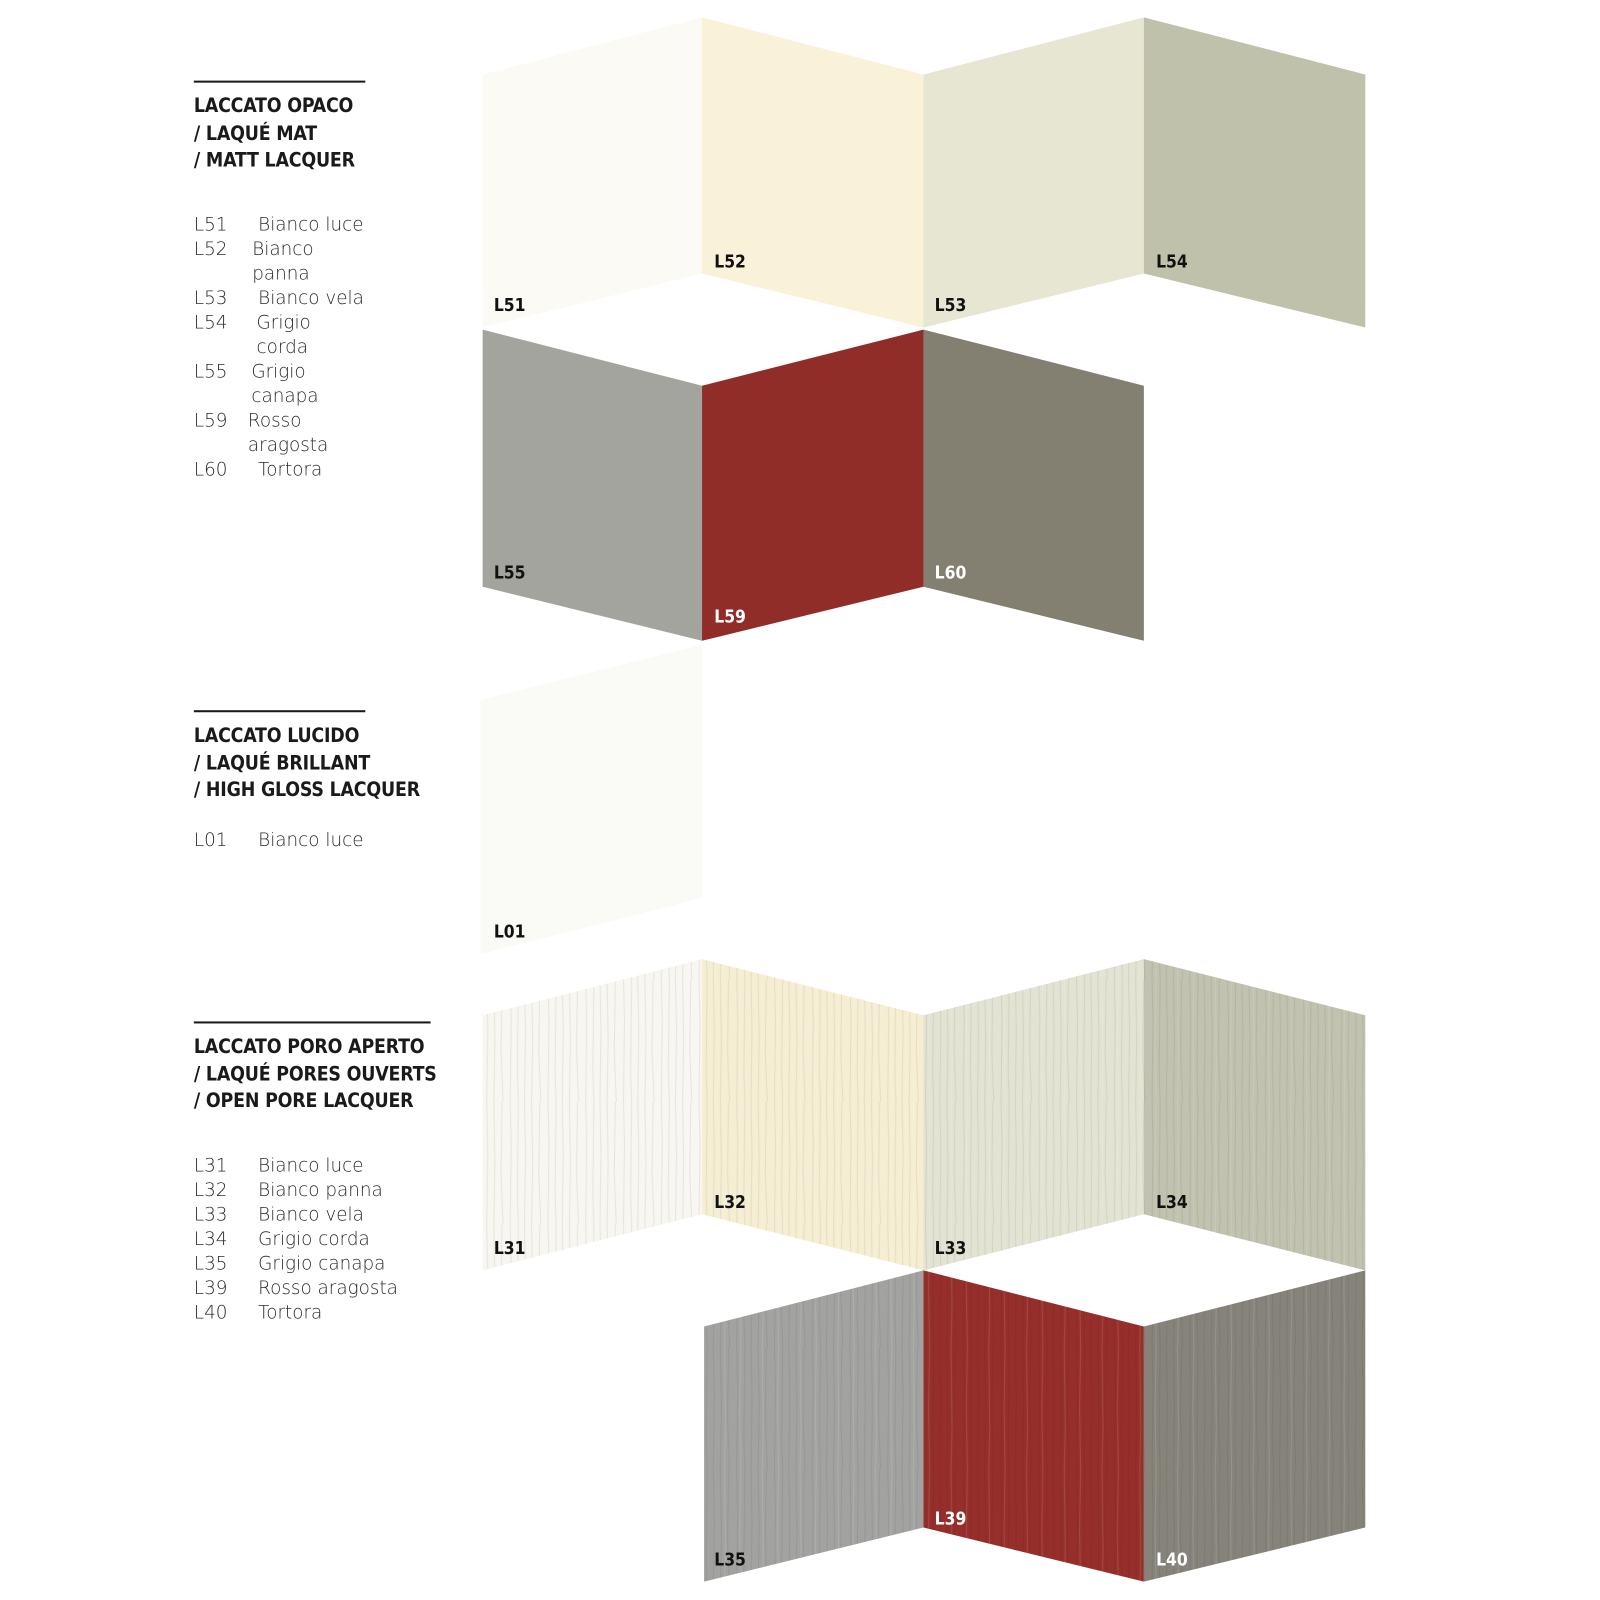 The image size is (1600, 1600). I want to click on swatch-l01: L01, so click(591, 799).